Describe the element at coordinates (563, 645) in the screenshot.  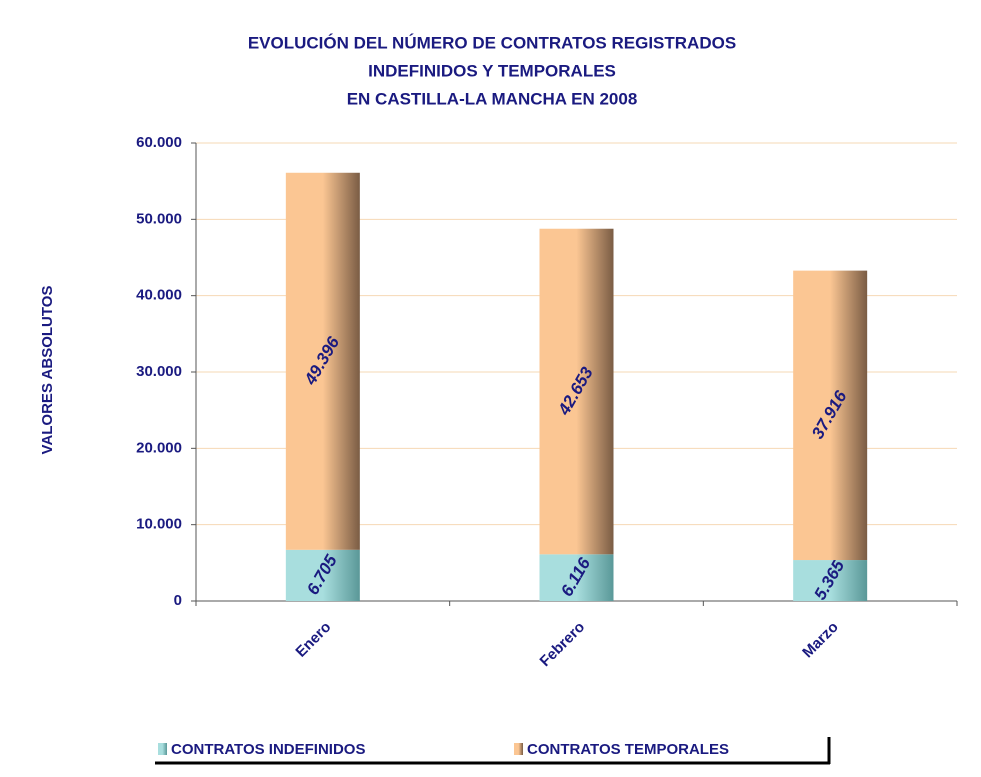
I see `x-tick-label: Febrero` at that location.